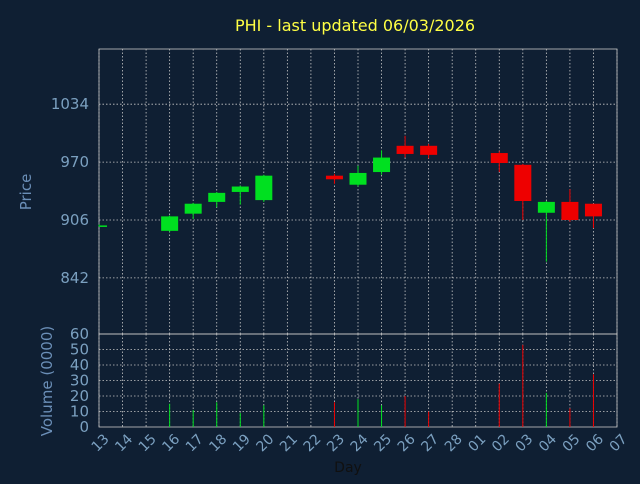 This screenshot has height=484, width=640. I want to click on chart-title: PHI - last updated 06/03/2026, so click(355, 25).